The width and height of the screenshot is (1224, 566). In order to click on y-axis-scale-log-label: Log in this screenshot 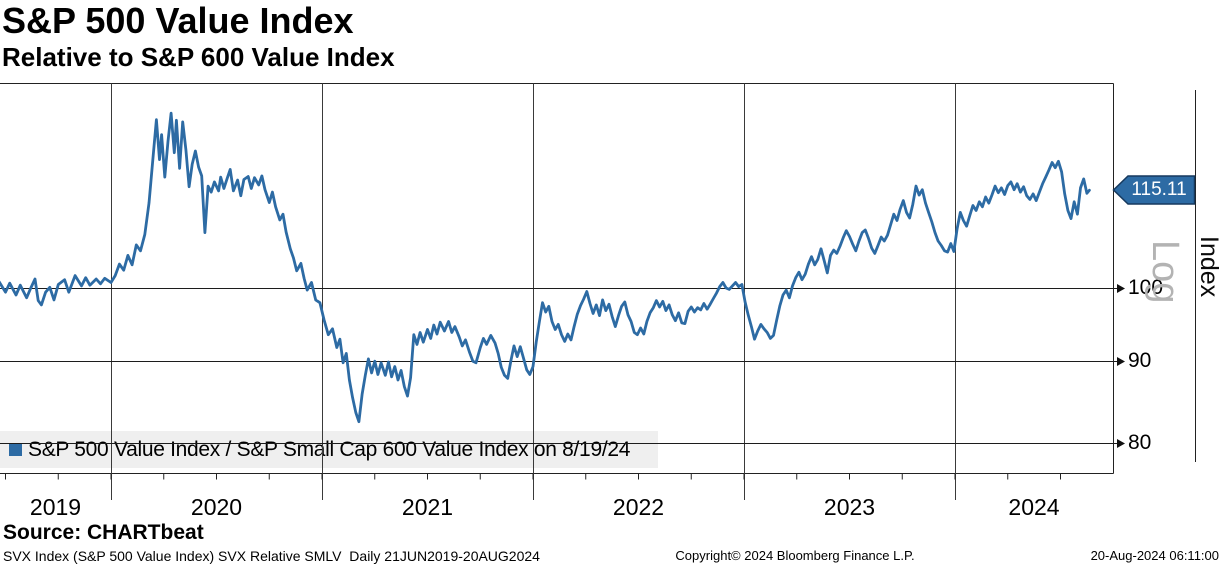, I will do `click(1165, 272)`.